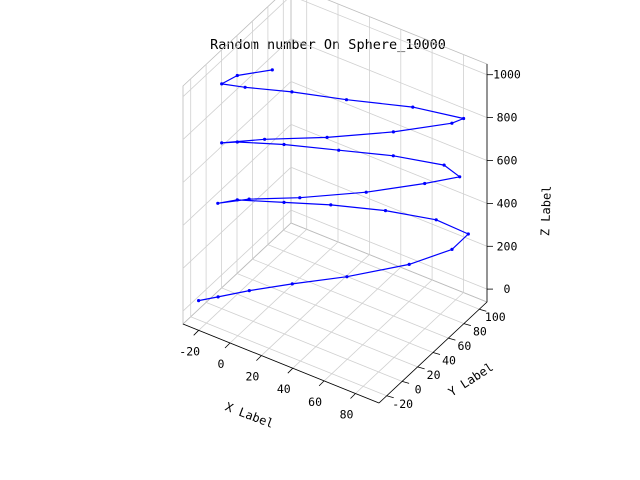  I want to click on z-tick-label: 800, so click(507, 118).